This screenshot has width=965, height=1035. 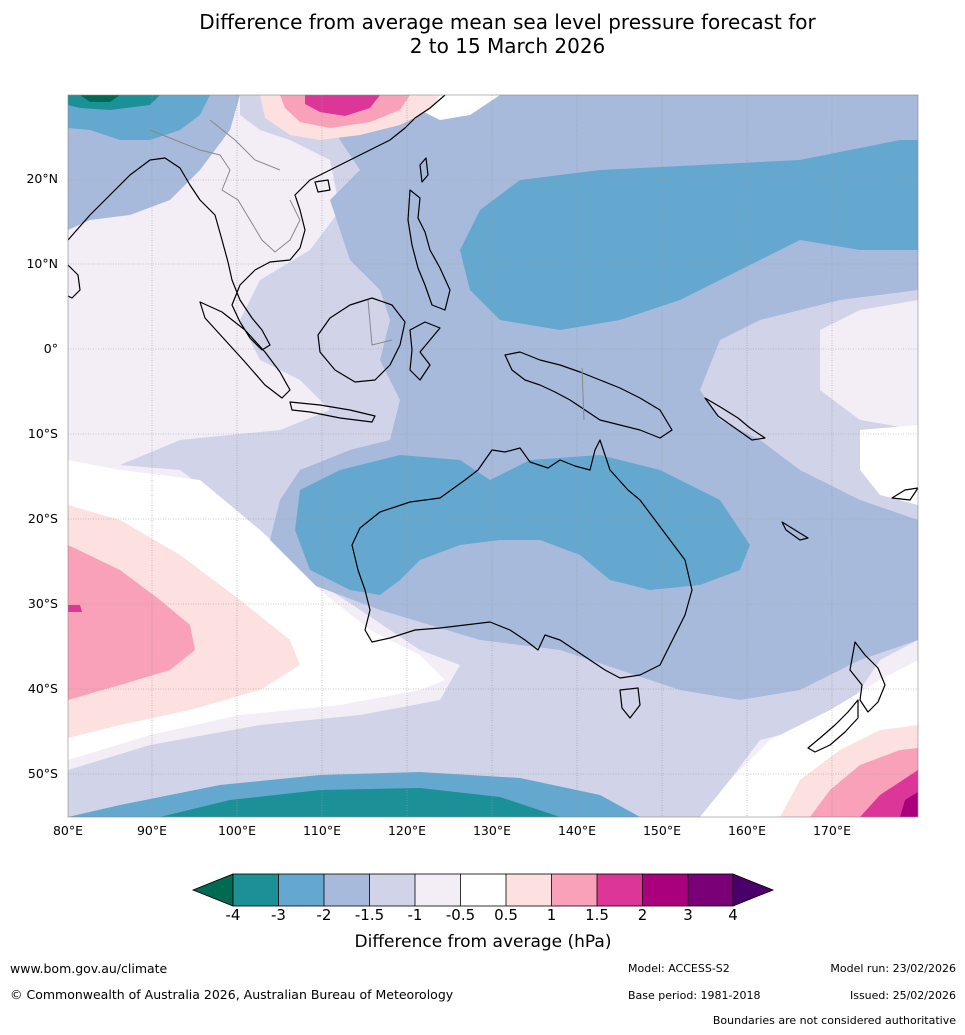 I want to click on colorbar-tick: 4, so click(x=733, y=915).